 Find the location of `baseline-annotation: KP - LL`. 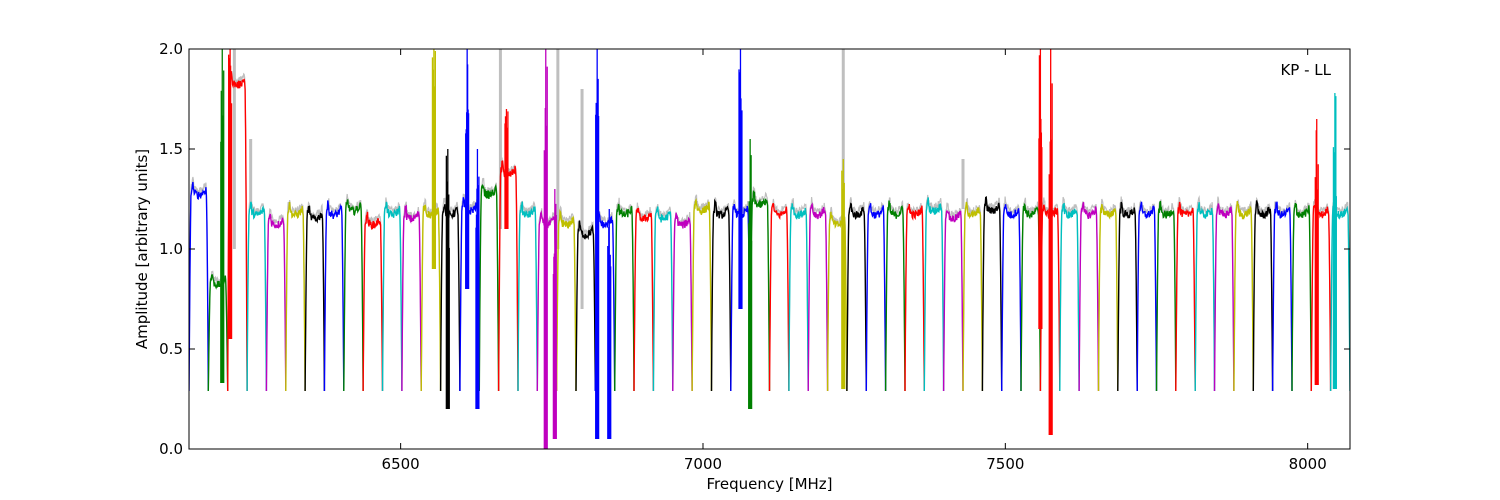

baseline-annotation: KP - LL is located at coordinates (1305, 70).